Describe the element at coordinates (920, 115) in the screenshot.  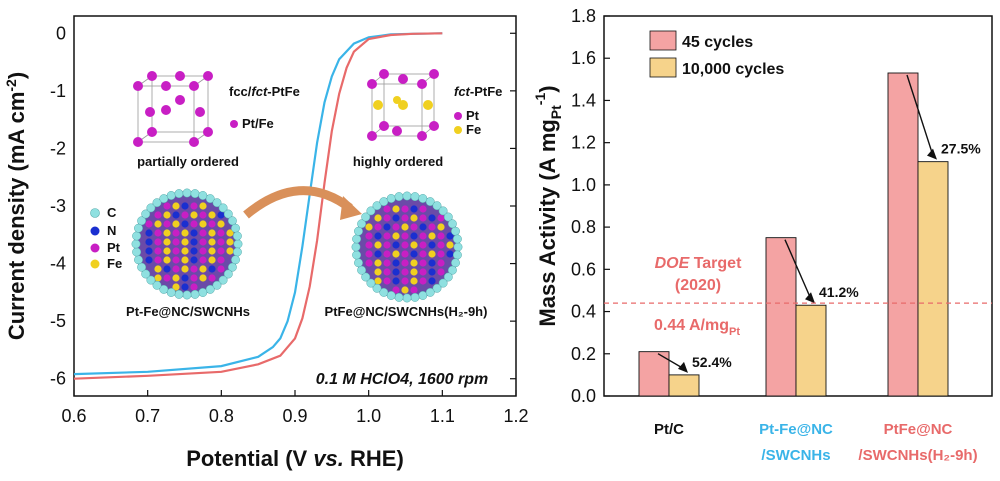
I see `retention-arrow-icon` at that location.